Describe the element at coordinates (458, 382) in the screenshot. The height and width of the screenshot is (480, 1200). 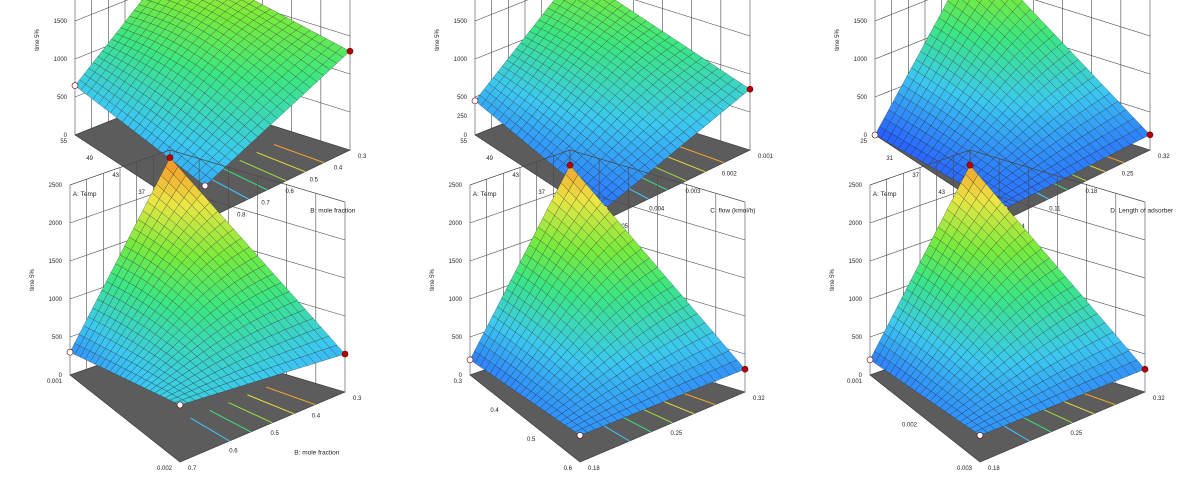
I see `x-tick-label: 0.3` at that location.